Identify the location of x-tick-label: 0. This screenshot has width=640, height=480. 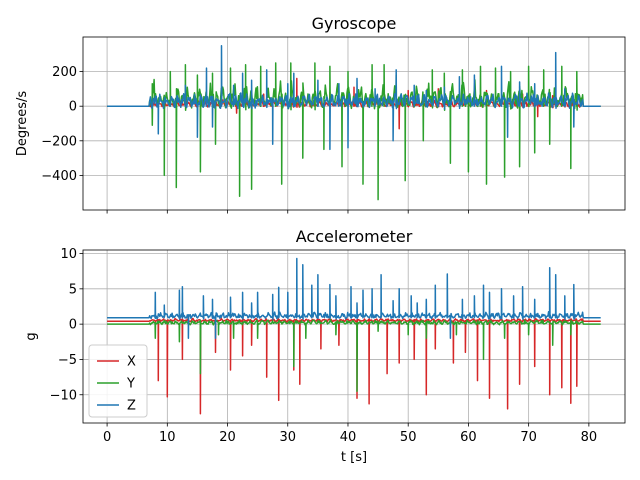
(107, 437).